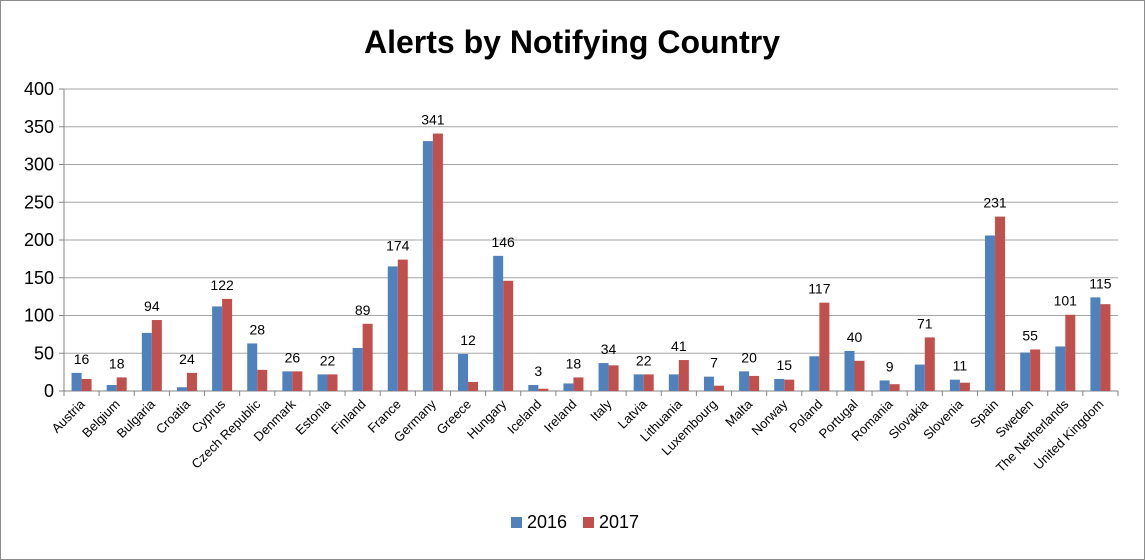  What do you see at coordinates (39, 278) in the screenshot?
I see `y-tick-label: 150` at bounding box center [39, 278].